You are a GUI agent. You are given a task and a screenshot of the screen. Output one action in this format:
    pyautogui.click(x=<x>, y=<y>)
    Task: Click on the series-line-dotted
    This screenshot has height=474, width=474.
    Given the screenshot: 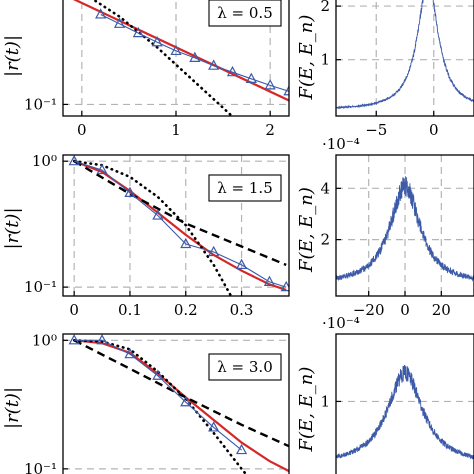 What is the action you would take?
    pyautogui.click(x=162, y=58)
    